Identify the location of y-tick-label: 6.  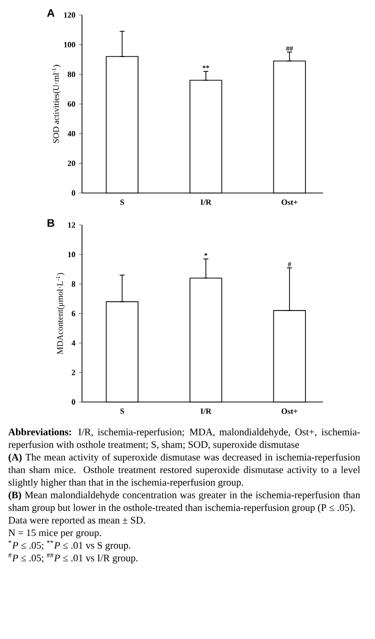
(74, 313).